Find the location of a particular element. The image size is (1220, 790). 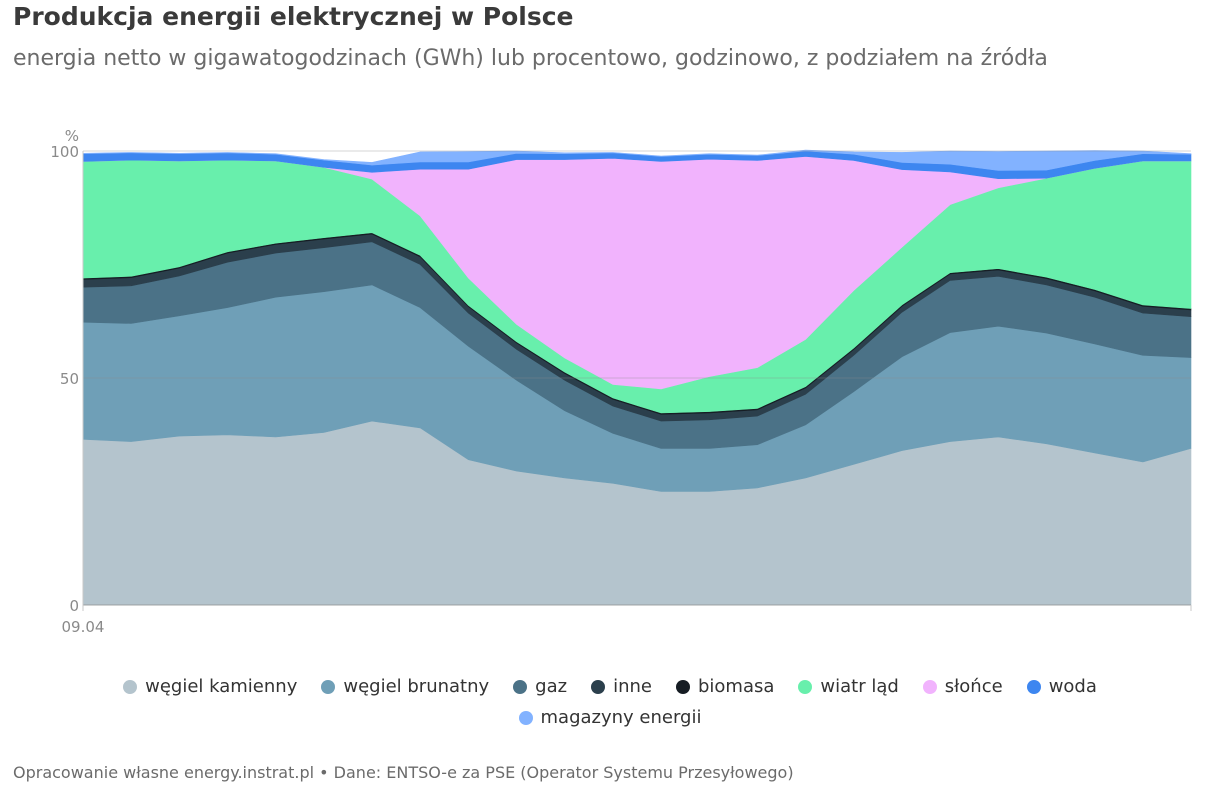

legend-item-wiatr-lad: wiatr ląd is located at coordinates (848, 686).